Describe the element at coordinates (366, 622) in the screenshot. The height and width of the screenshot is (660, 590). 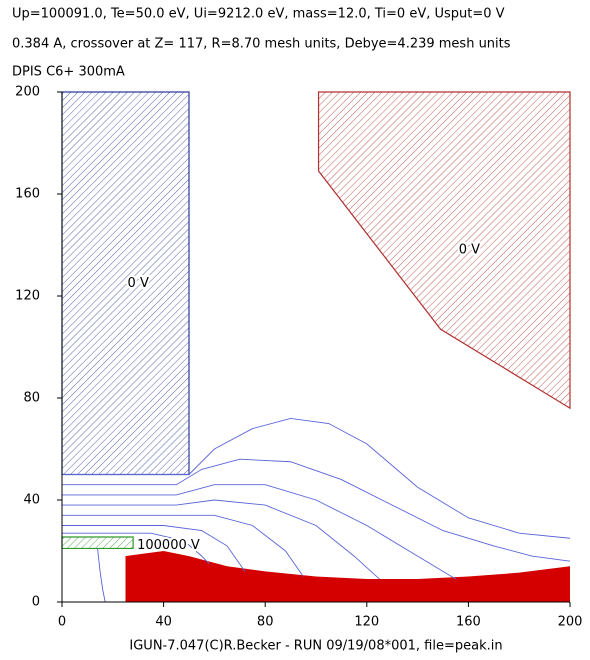
I see `x-tick-label: 120` at that location.